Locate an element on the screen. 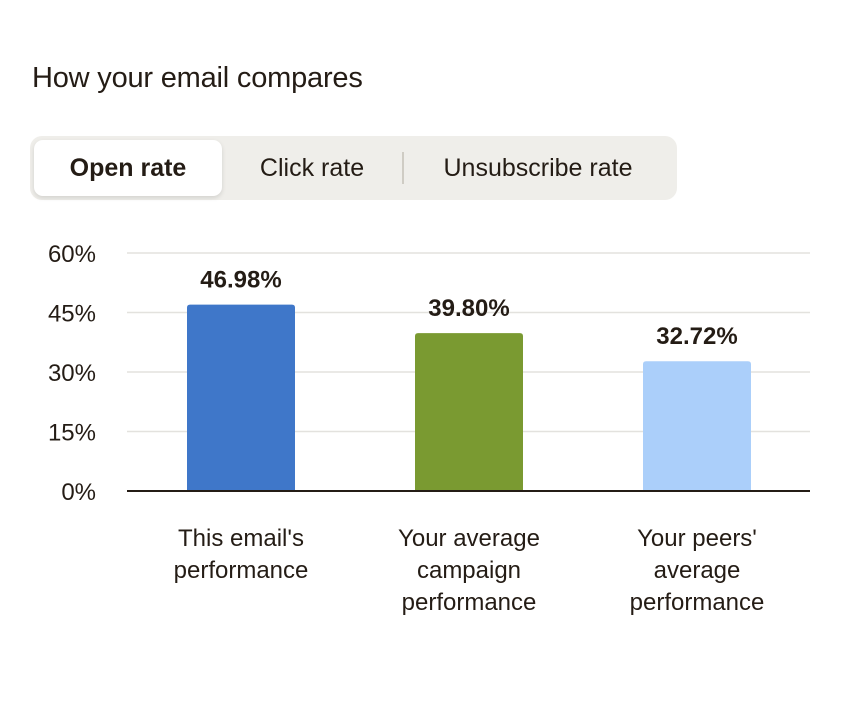 This screenshot has width=850, height=712. bar-value-label: 46.98% is located at coordinates (240, 280).